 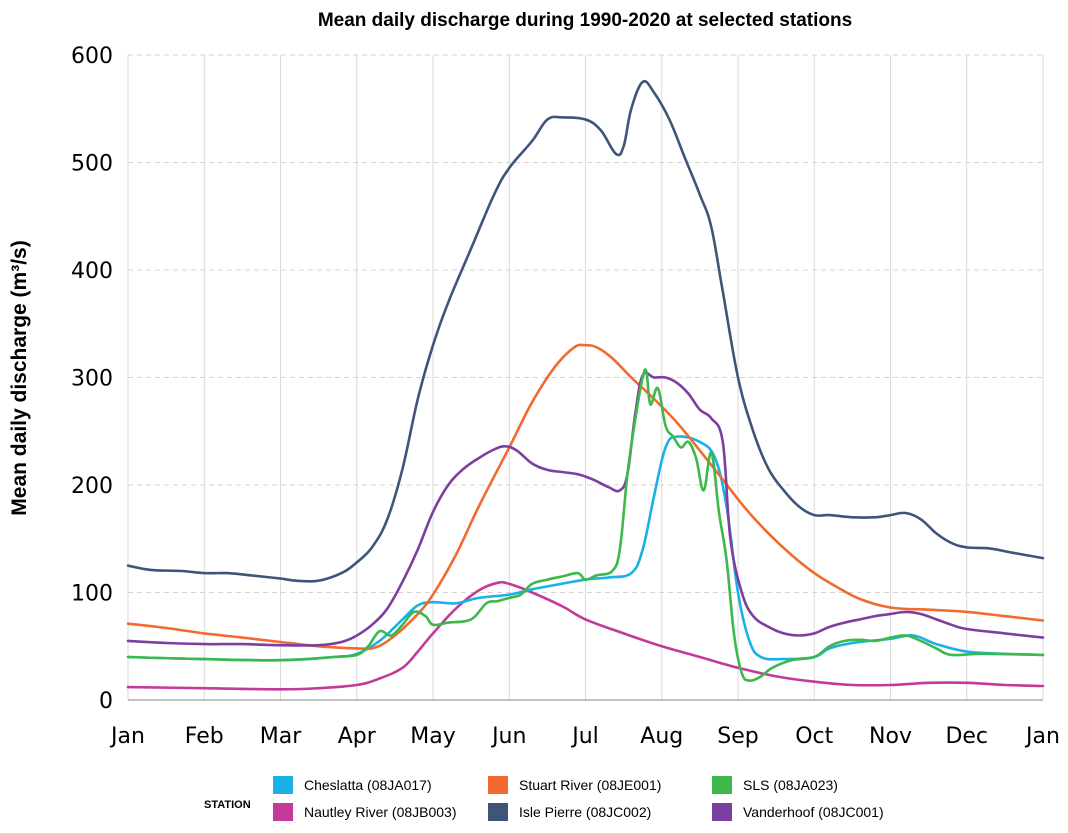 What do you see at coordinates (204, 736) in the screenshot?
I see `x-tick-label: Feb` at bounding box center [204, 736].